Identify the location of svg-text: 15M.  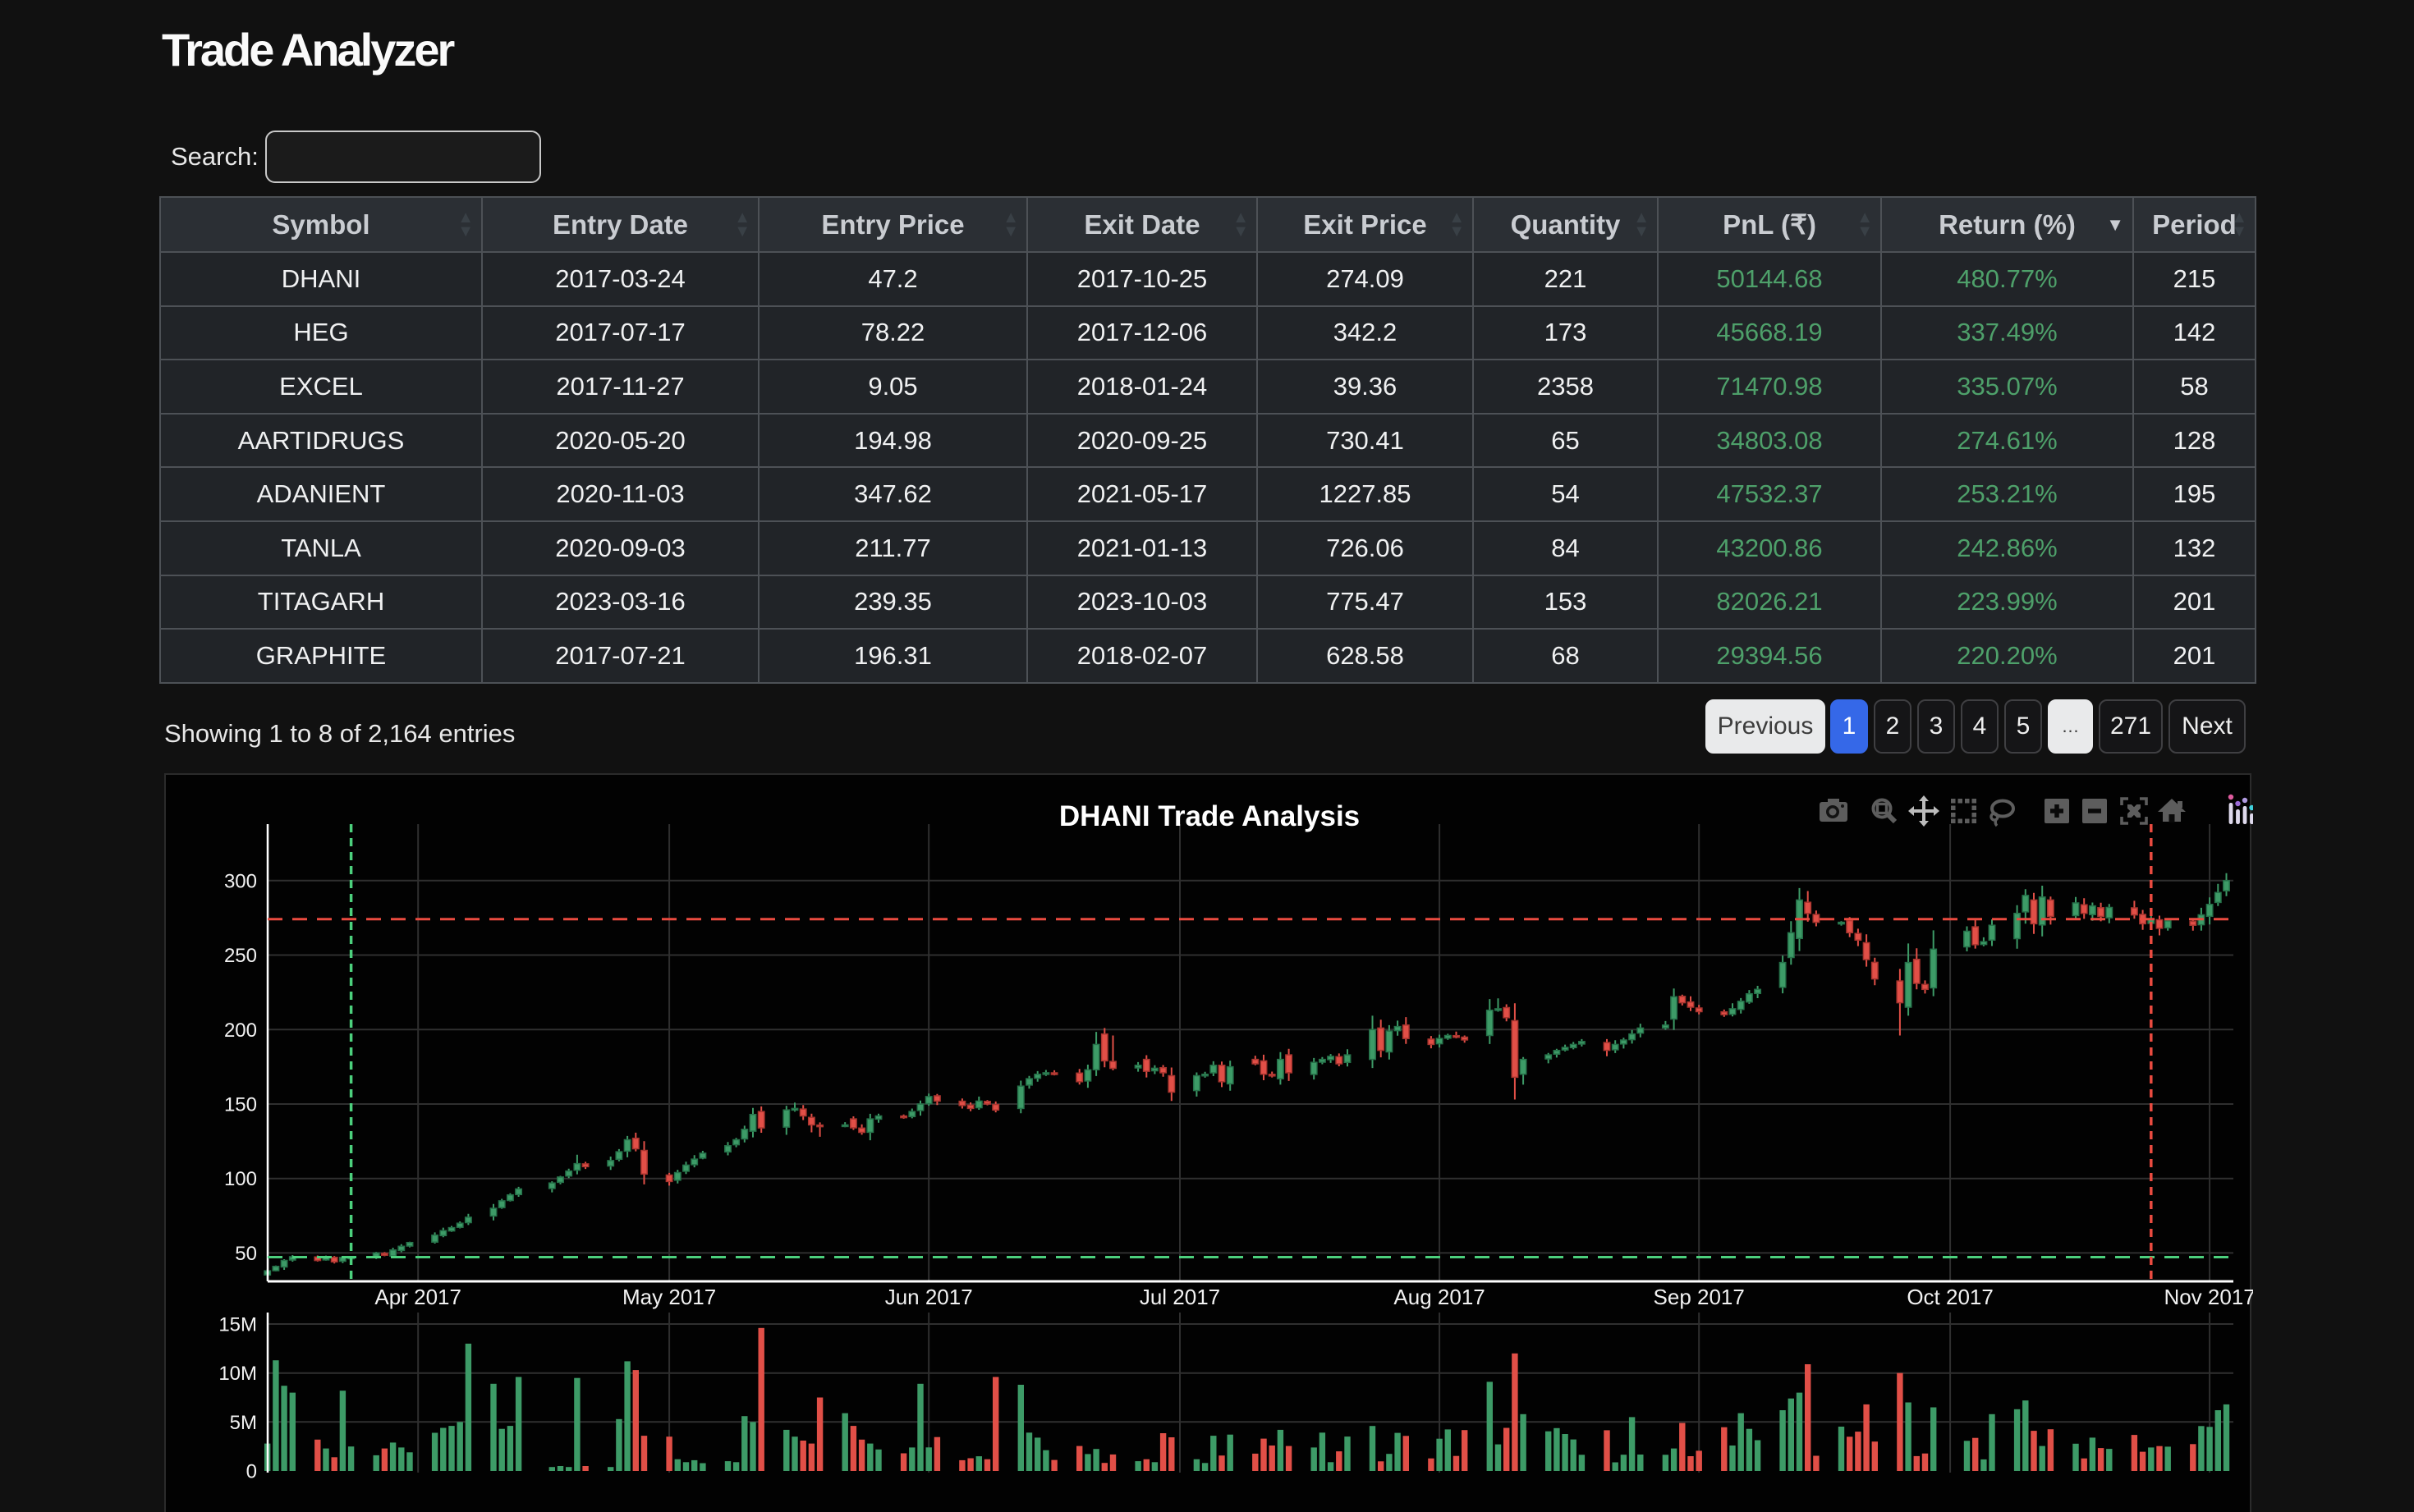
(238, 1325).